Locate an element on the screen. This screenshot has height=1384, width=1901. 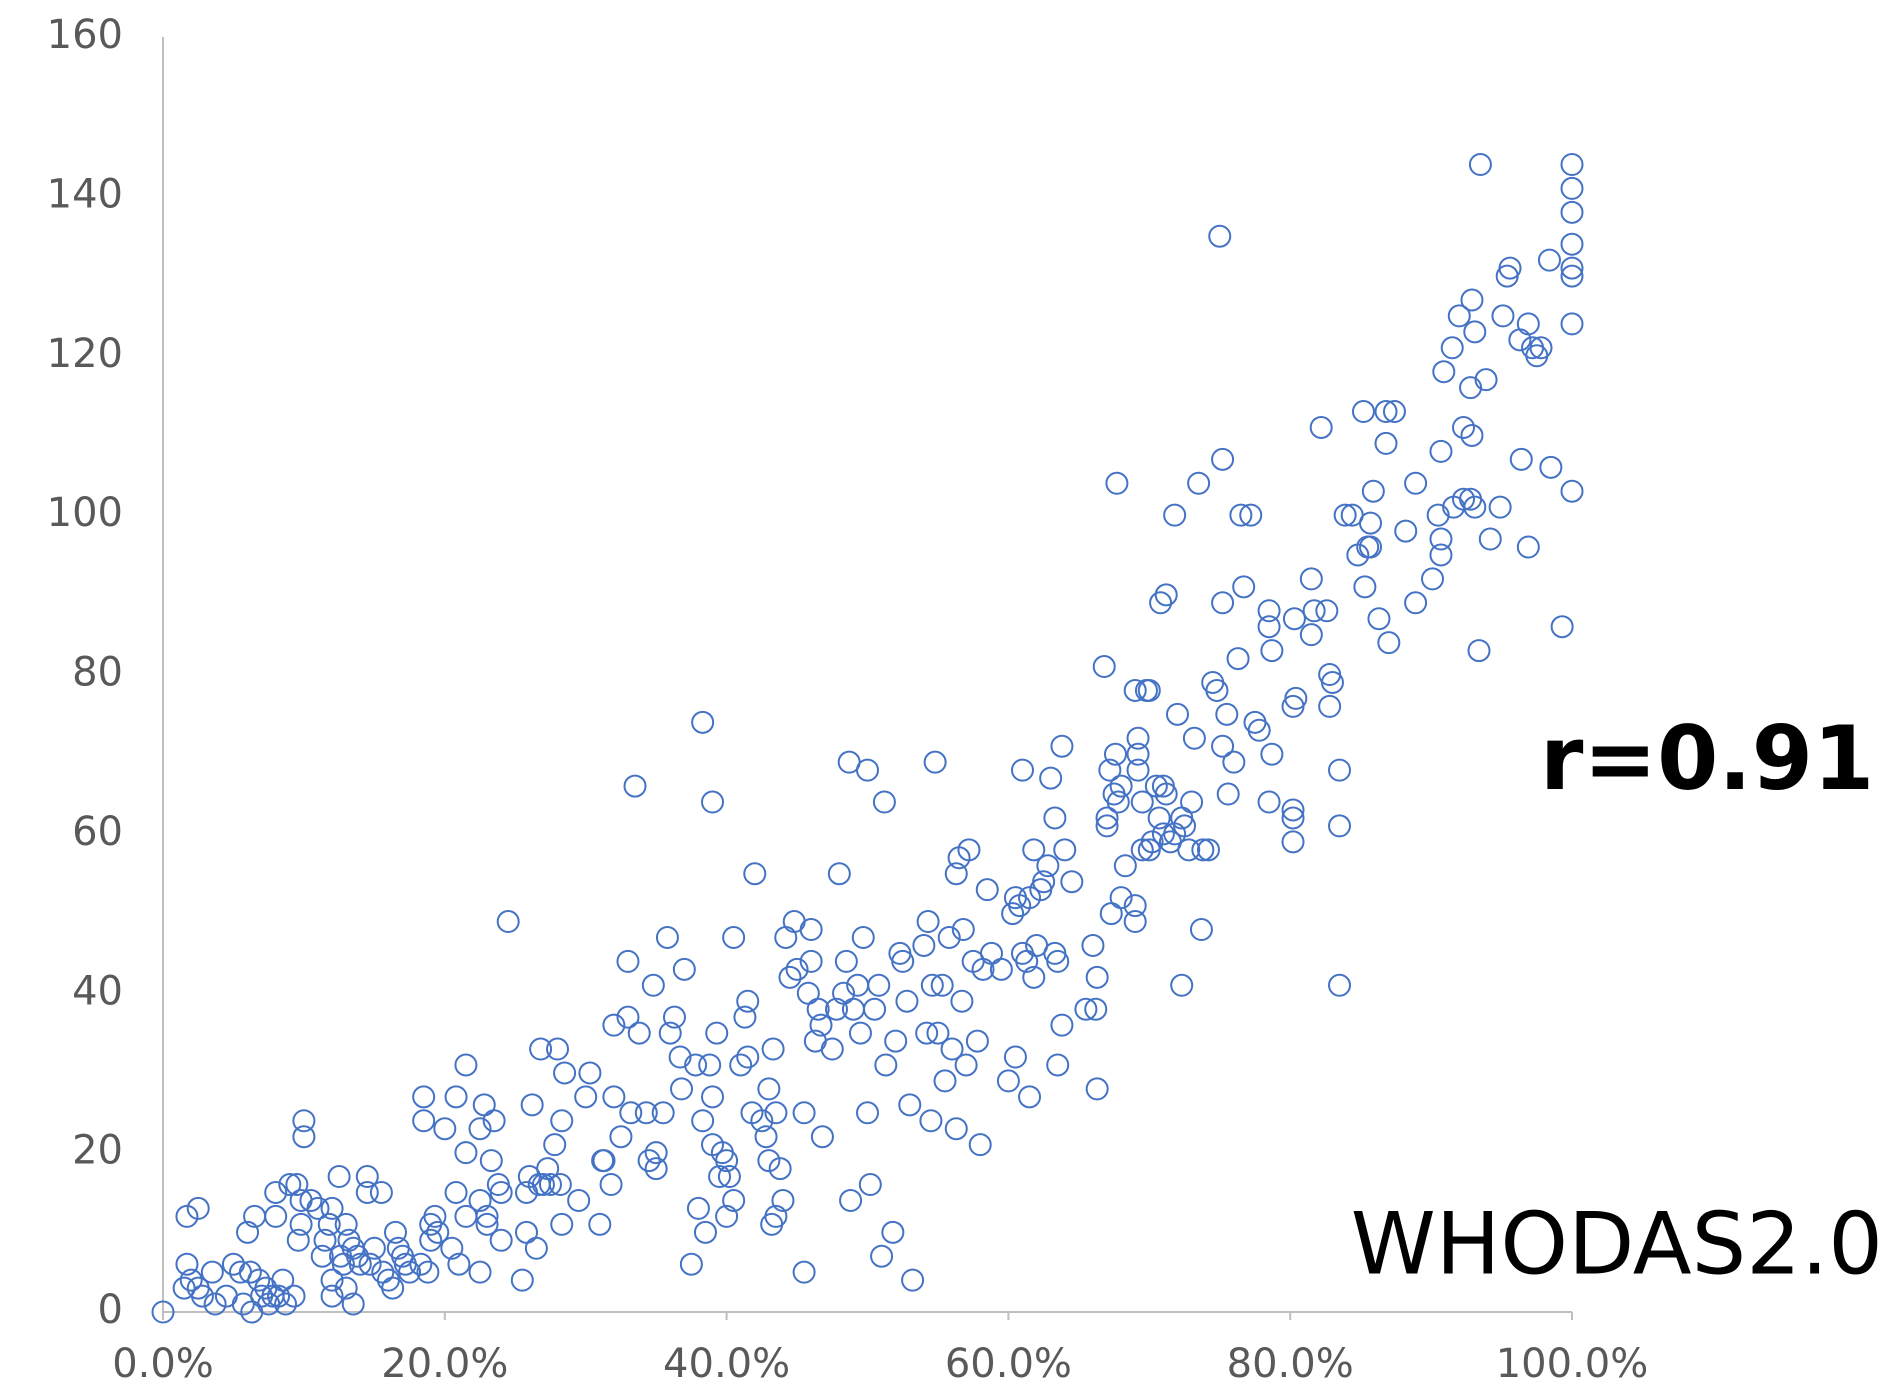
y-tick-label: 80 is located at coordinates (97, 673).